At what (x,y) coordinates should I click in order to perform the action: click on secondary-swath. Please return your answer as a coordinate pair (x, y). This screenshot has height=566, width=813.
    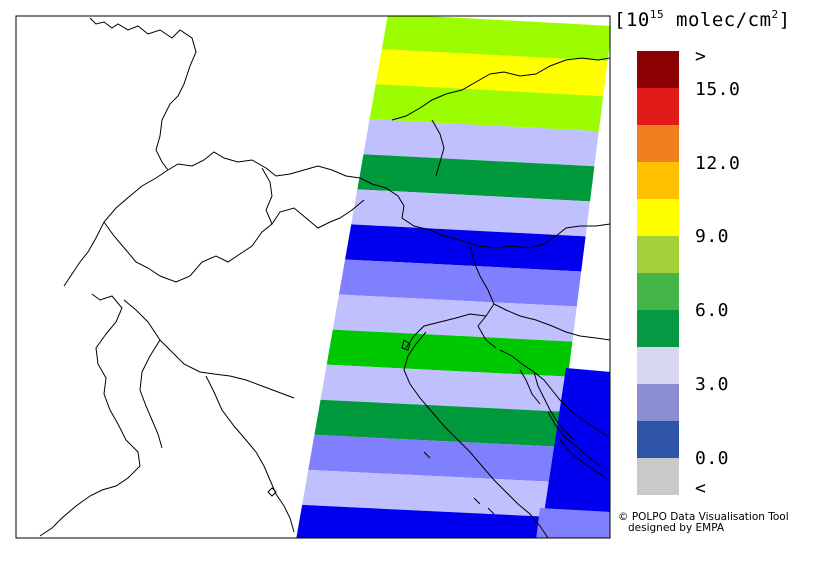
    Looking at the image, I should click on (573, 453).